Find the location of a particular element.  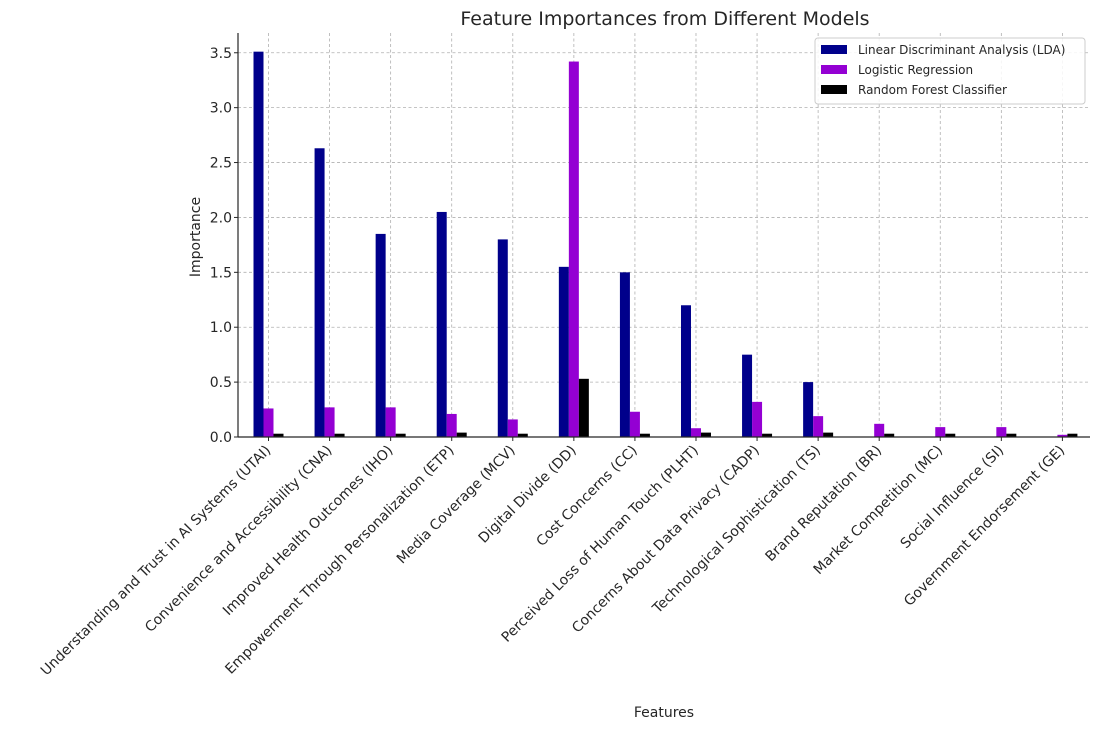

legend-label: Linear Discriminant Analysis (LDA) is located at coordinates (961, 50).